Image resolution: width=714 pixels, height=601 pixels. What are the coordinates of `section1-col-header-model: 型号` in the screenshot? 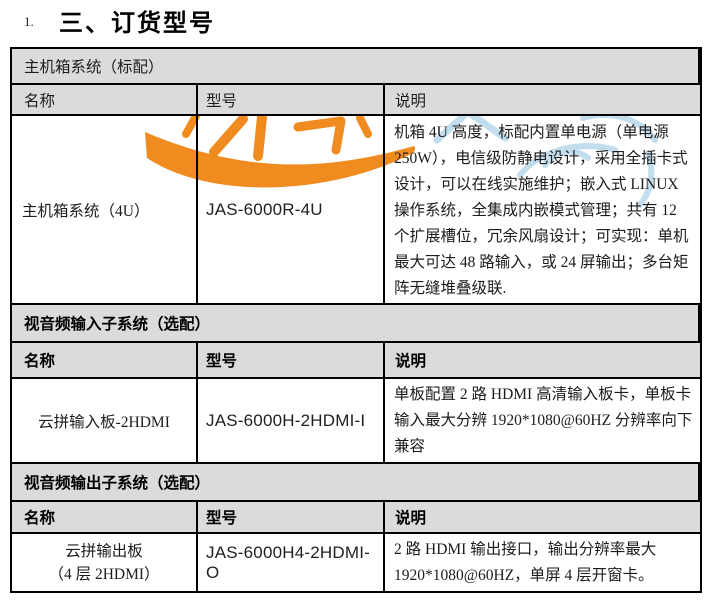 It's located at (291, 100).